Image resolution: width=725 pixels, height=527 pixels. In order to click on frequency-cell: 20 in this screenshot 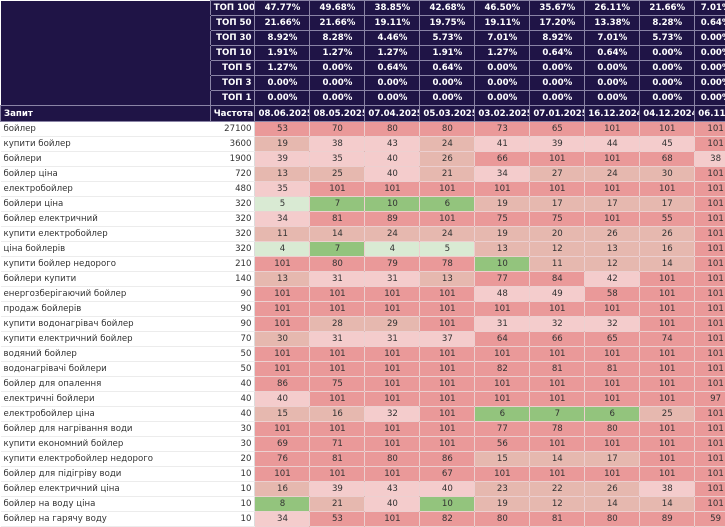, I will do `click(232, 459)`.